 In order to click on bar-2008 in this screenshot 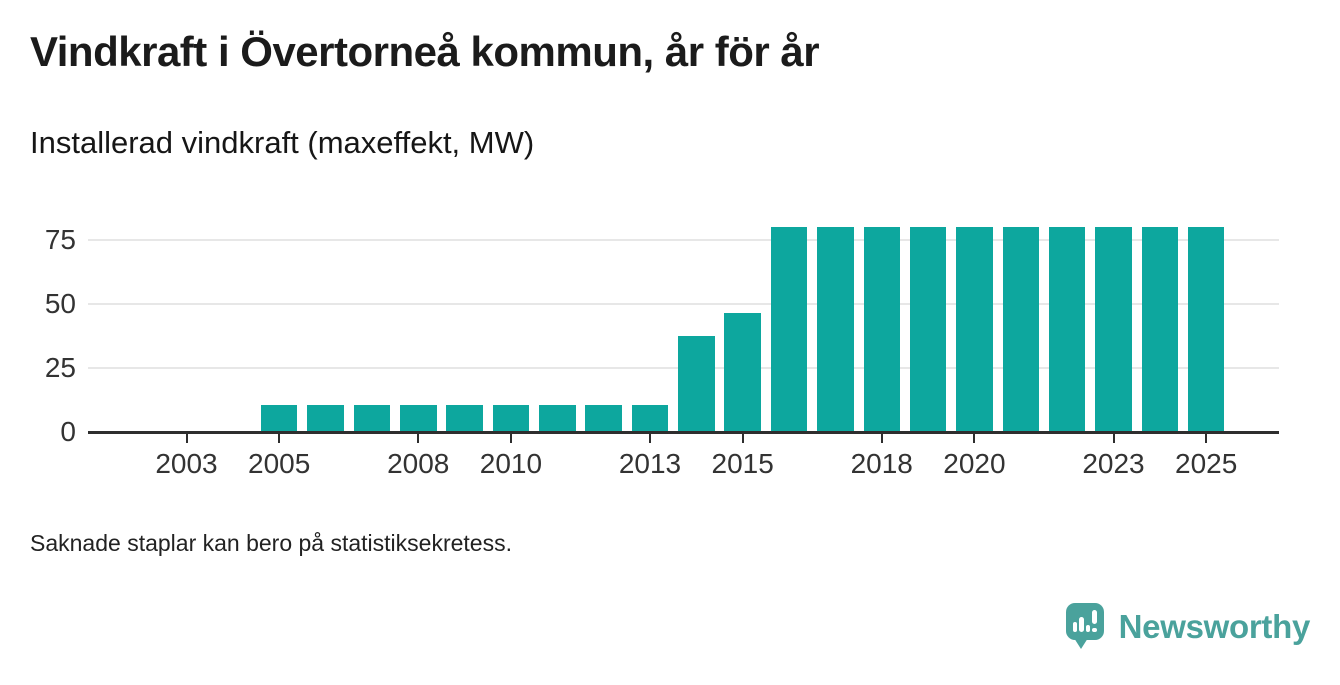, I will do `click(418, 418)`.